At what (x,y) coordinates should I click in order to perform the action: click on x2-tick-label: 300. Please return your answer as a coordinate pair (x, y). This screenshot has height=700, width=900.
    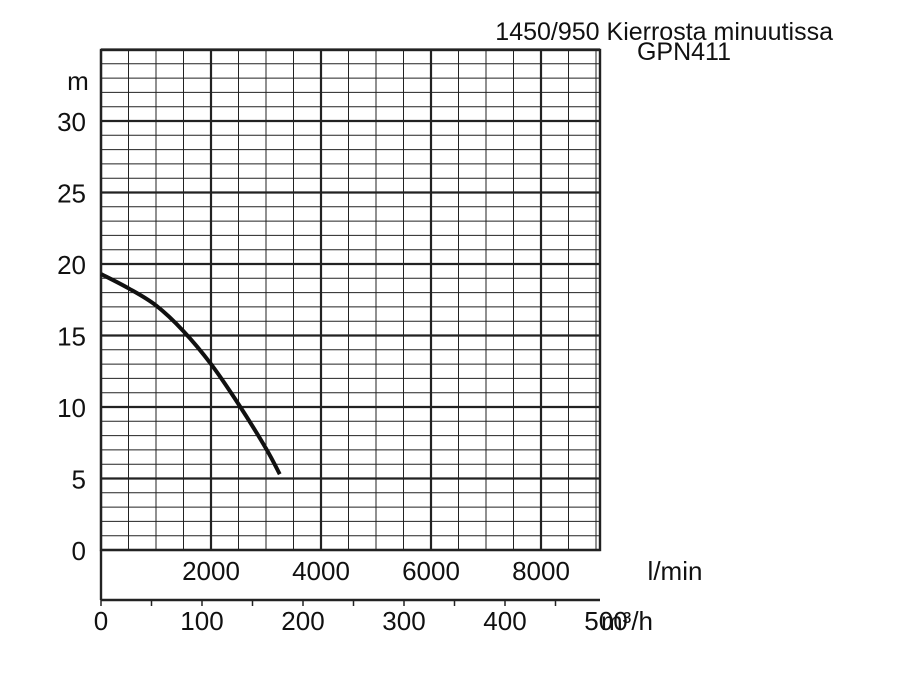
    Looking at the image, I should click on (403, 621).